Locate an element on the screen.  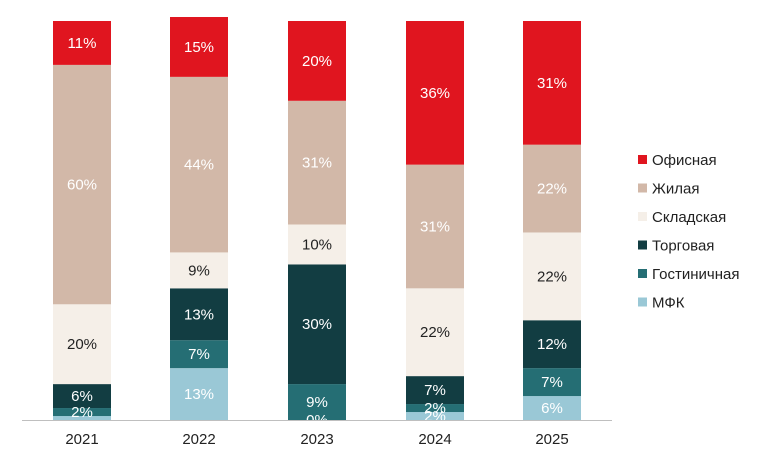
bar-segment-2024-Складская is located at coordinates (435, 332).